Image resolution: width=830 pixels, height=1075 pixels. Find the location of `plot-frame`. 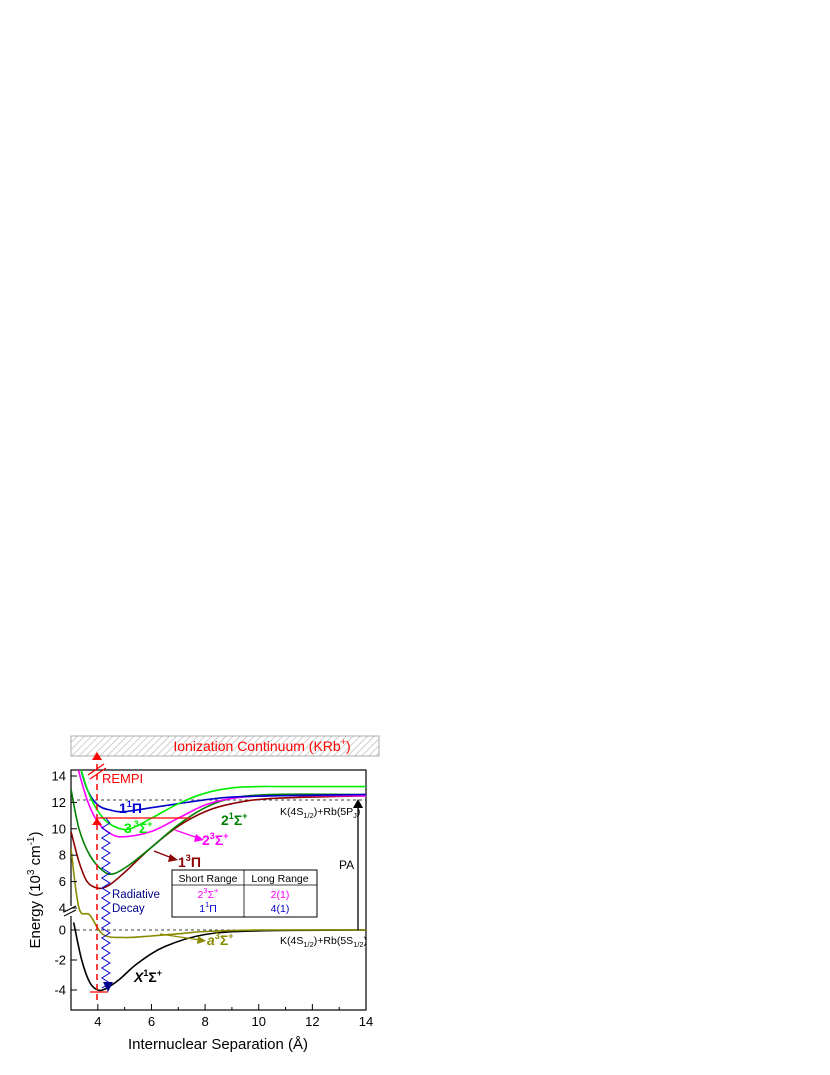

plot-frame is located at coordinates (218, 890).